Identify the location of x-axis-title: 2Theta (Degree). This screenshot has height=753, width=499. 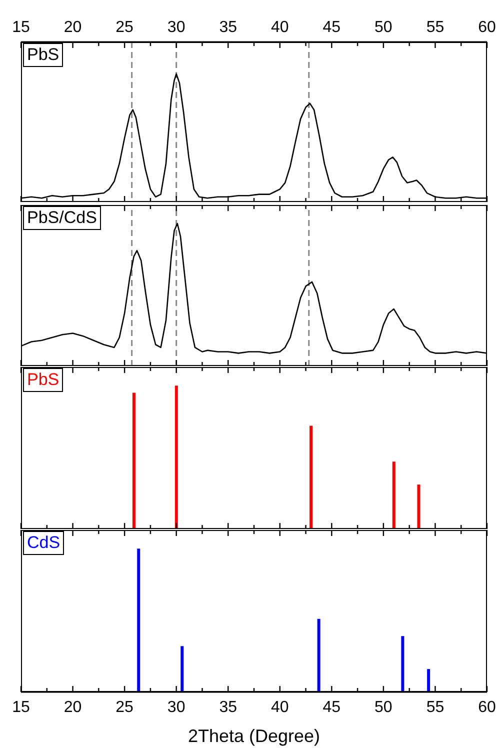
(254, 736).